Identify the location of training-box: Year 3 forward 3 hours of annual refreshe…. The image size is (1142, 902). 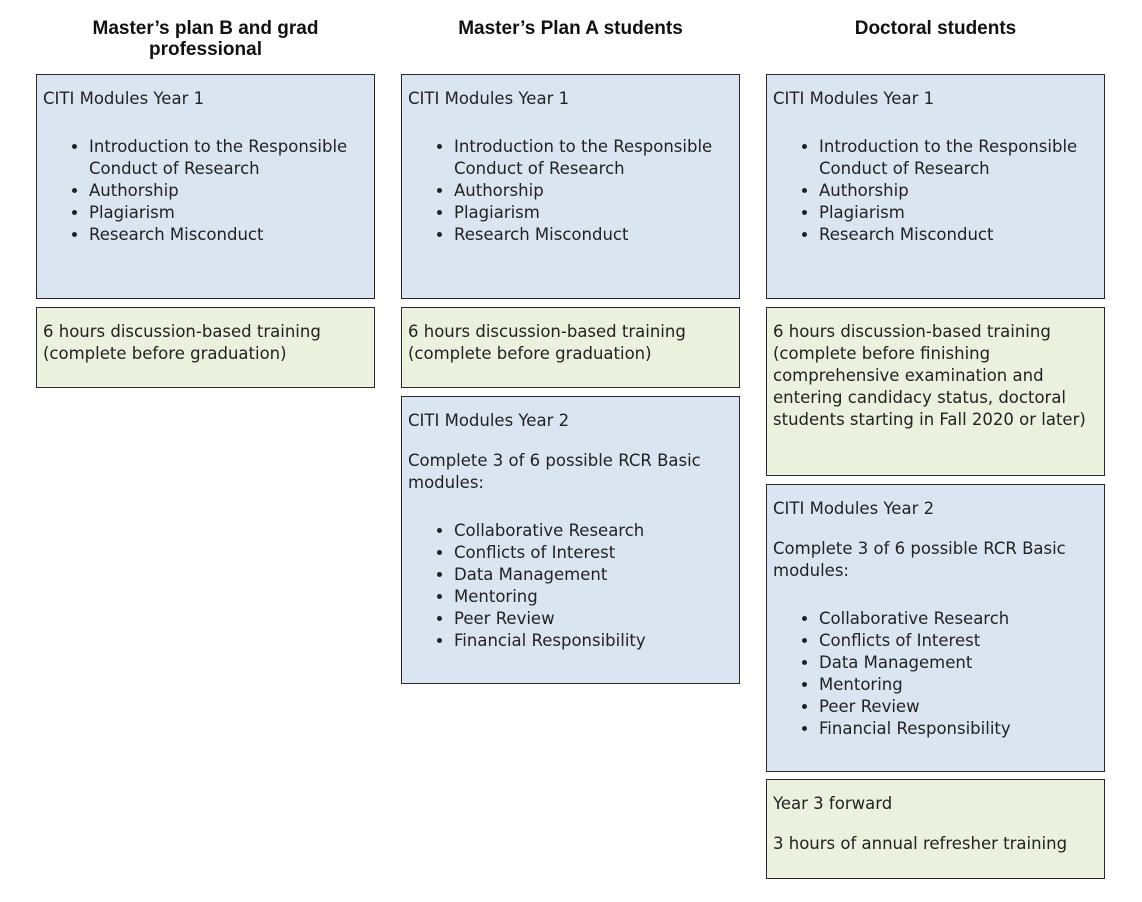
(935, 829).